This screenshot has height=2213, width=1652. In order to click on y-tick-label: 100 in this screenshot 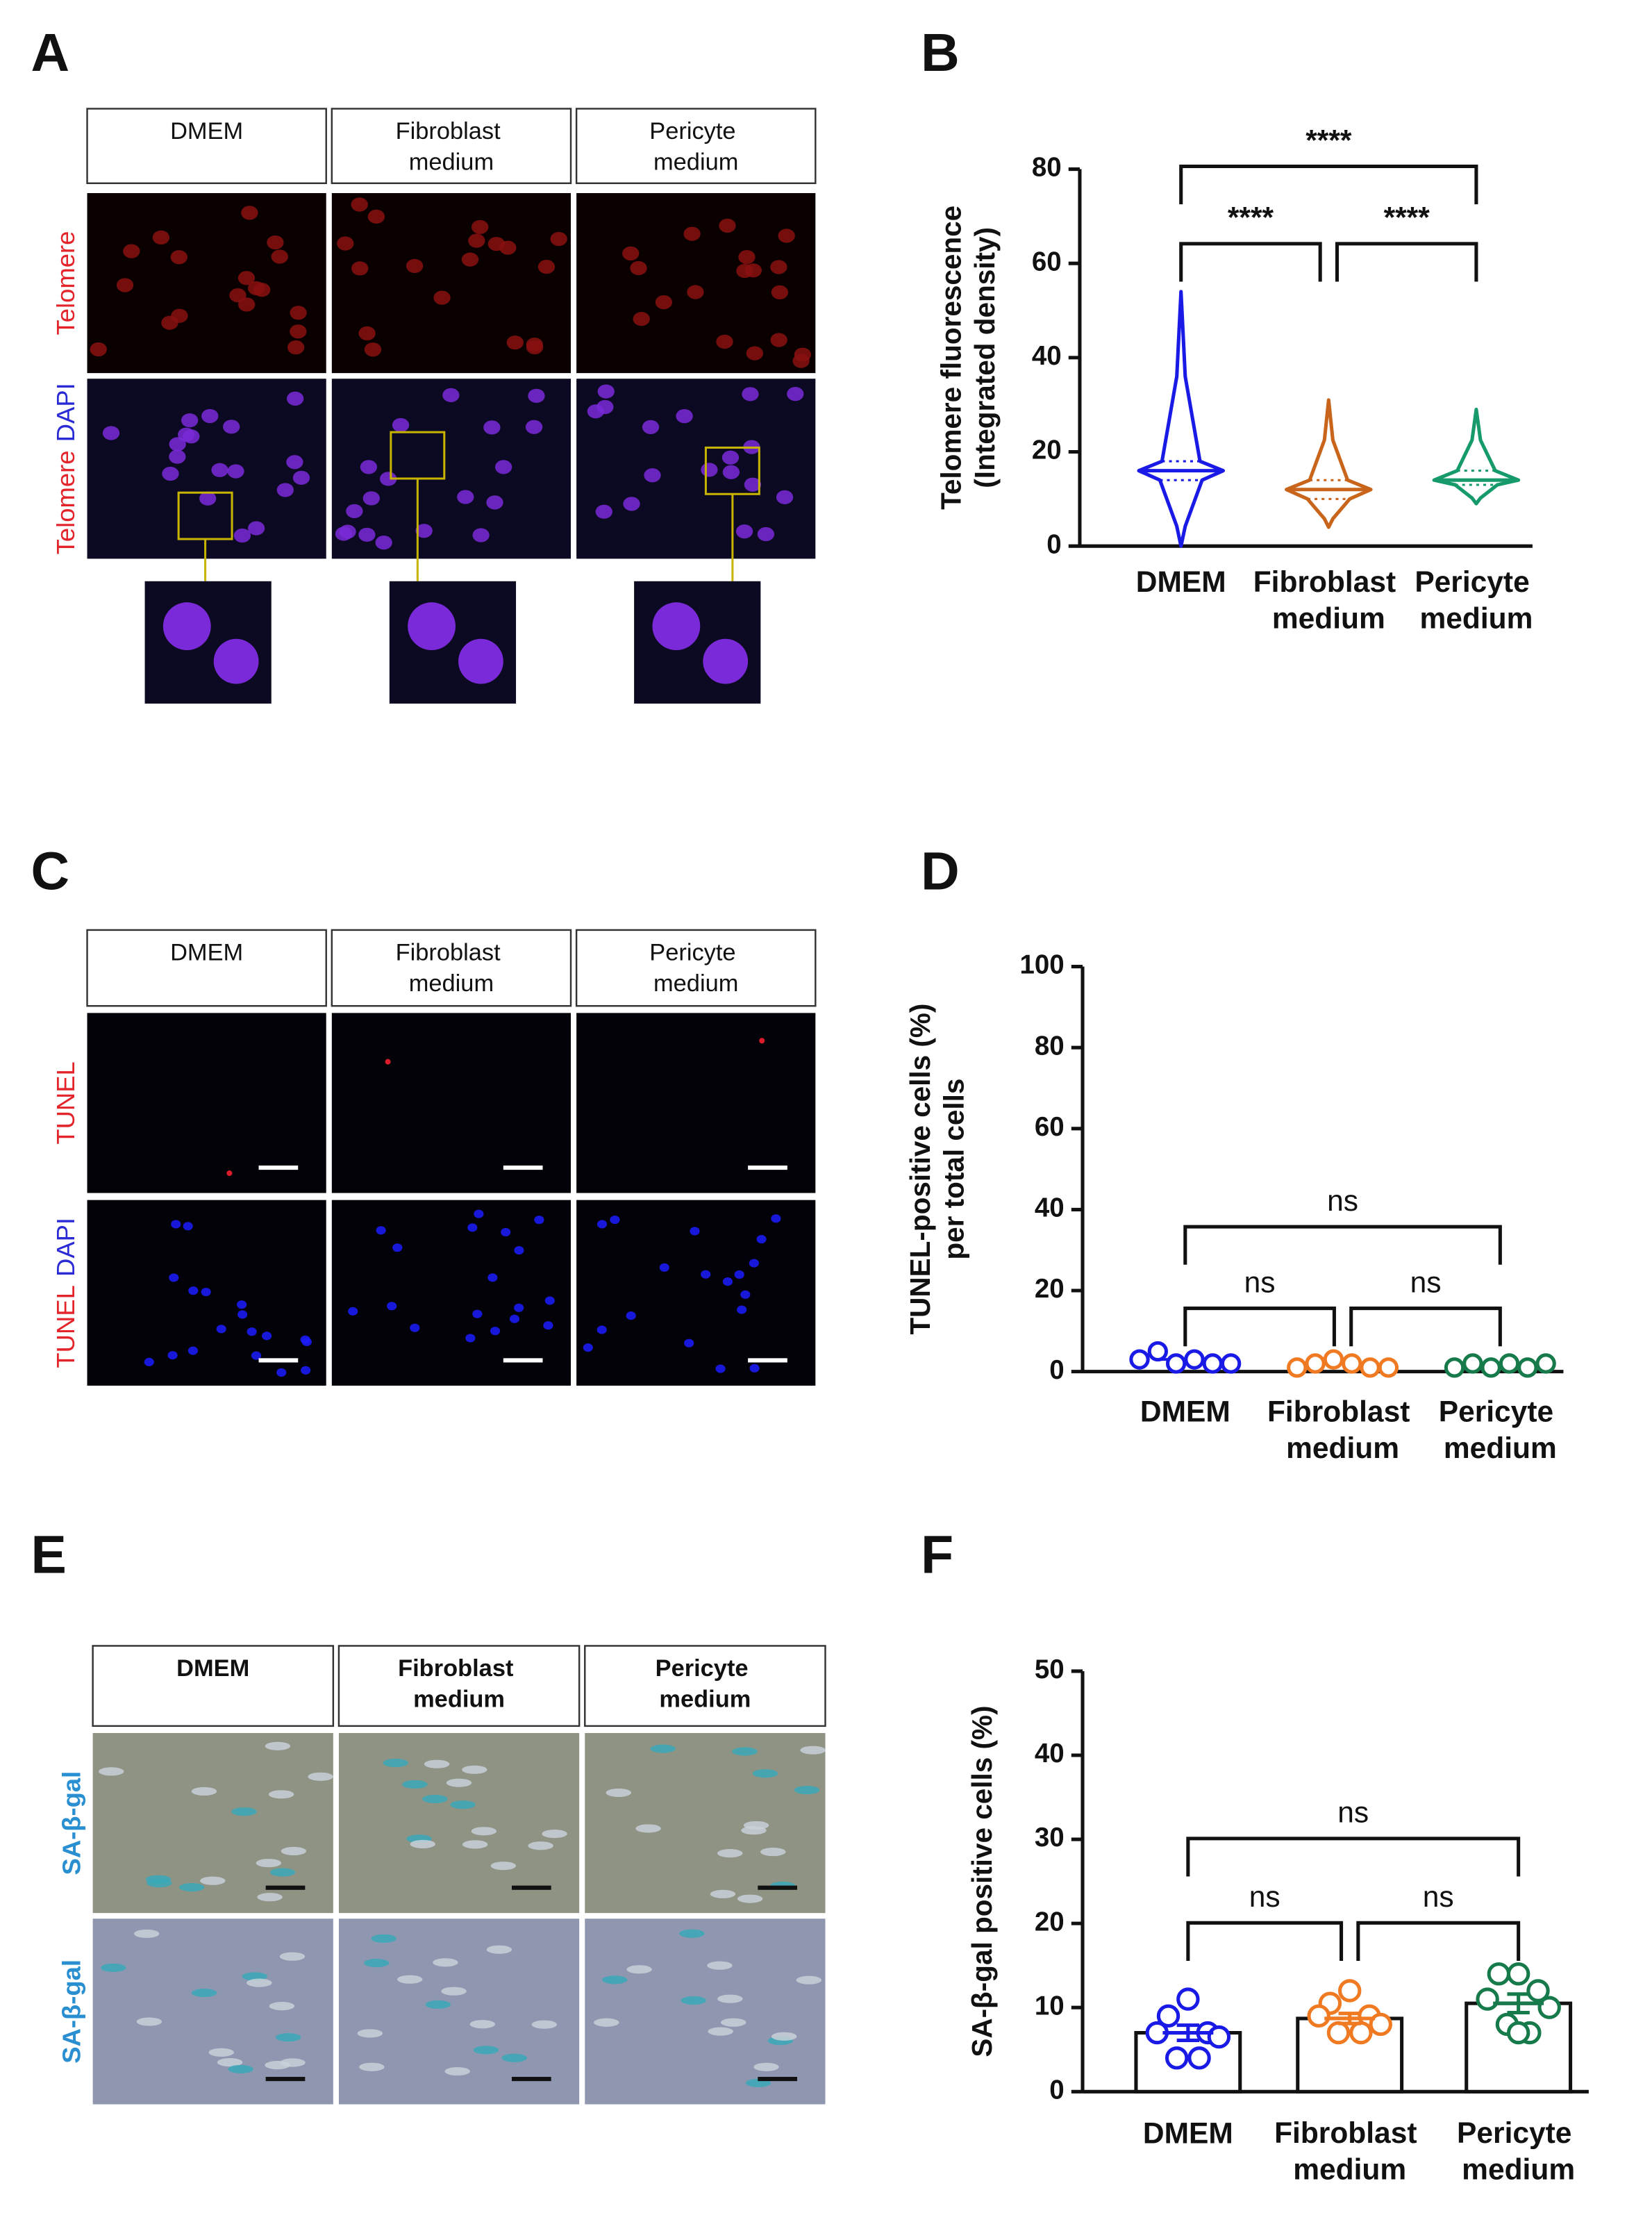, I will do `click(1042, 965)`.